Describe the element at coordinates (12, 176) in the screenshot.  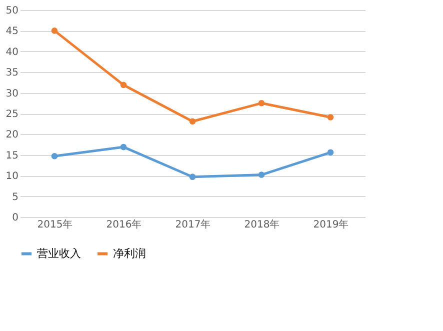
I see `y-tick-label: 10` at that location.